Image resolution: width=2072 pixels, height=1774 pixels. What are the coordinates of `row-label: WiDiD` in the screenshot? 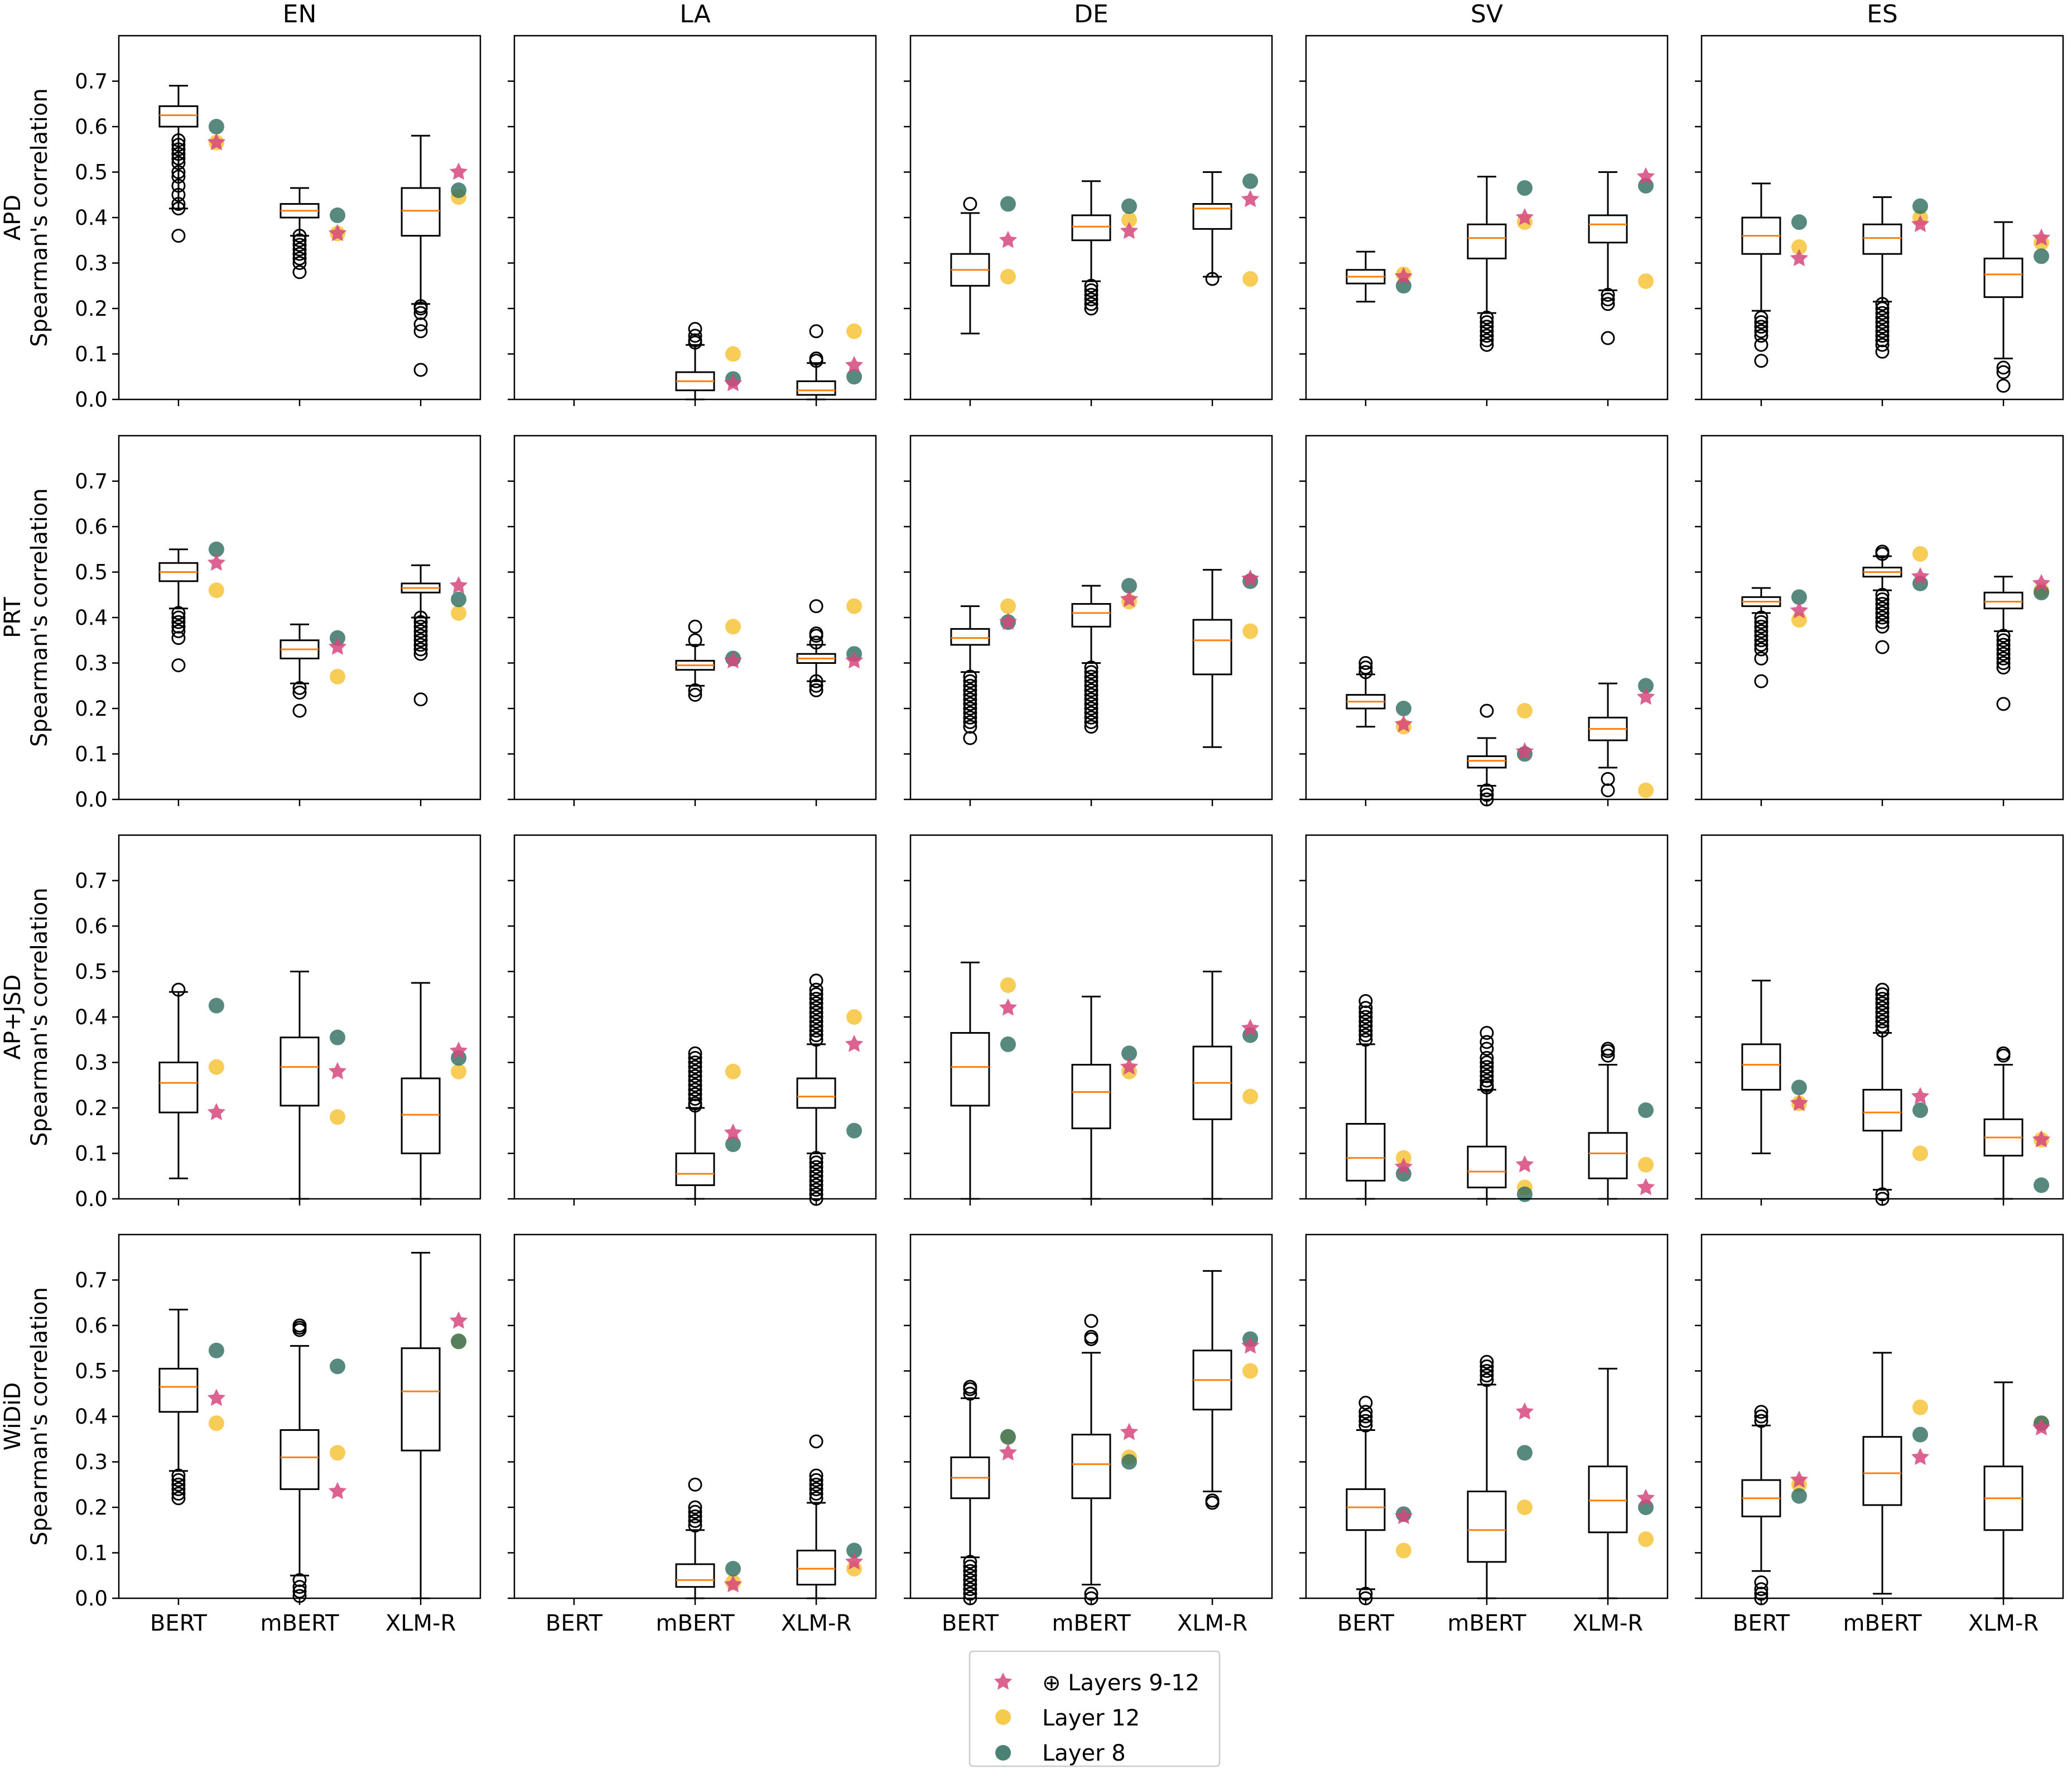 It's located at (13, 1416).